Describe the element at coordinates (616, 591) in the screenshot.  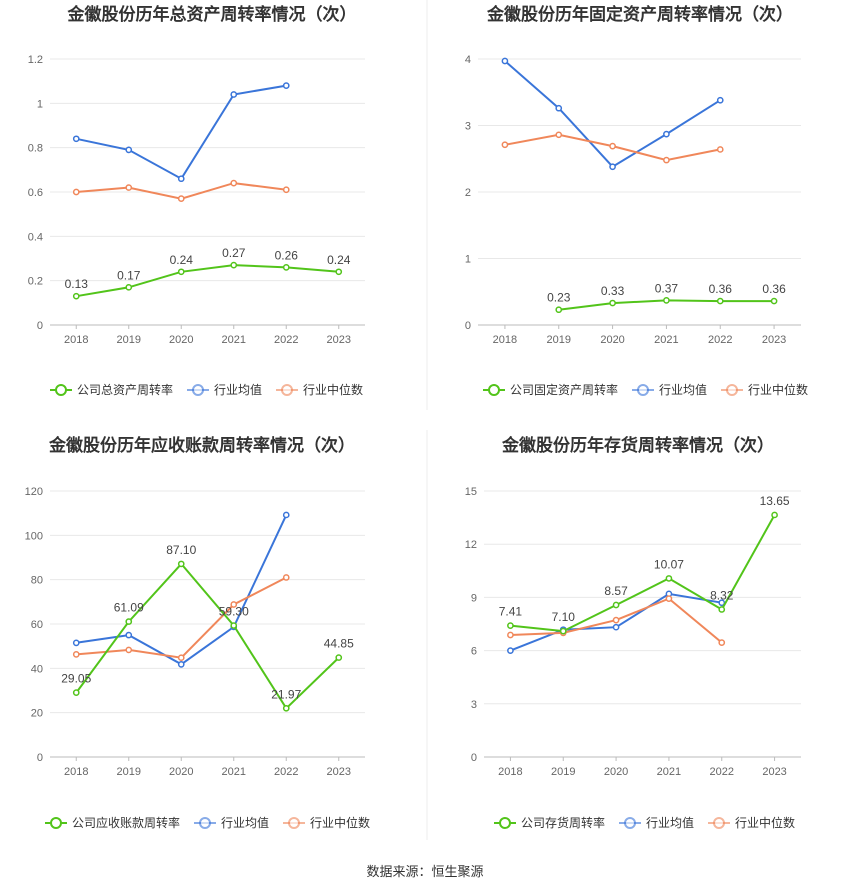
I see `data-label: 8.57` at that location.